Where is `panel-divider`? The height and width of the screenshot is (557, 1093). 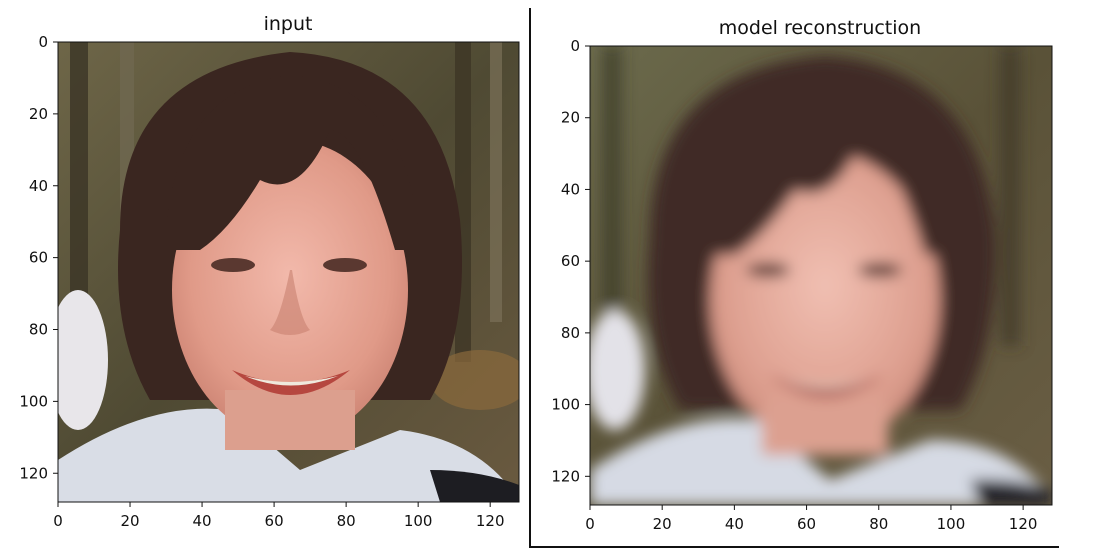 panel-divider is located at coordinates (530, 278).